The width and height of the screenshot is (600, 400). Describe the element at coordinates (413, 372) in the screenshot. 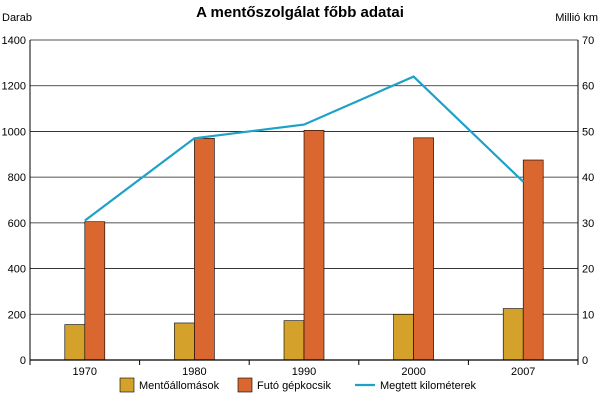

I see `x-tick-label: 2000` at that location.